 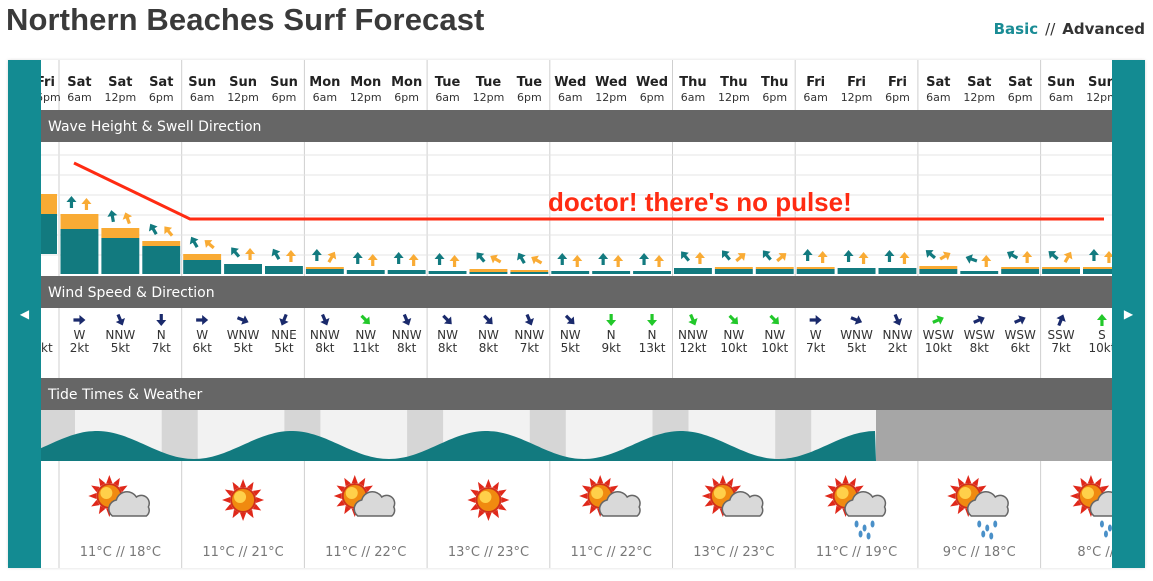 I want to click on wind-section-title: Wind Speed & Direction, so click(x=131, y=293).